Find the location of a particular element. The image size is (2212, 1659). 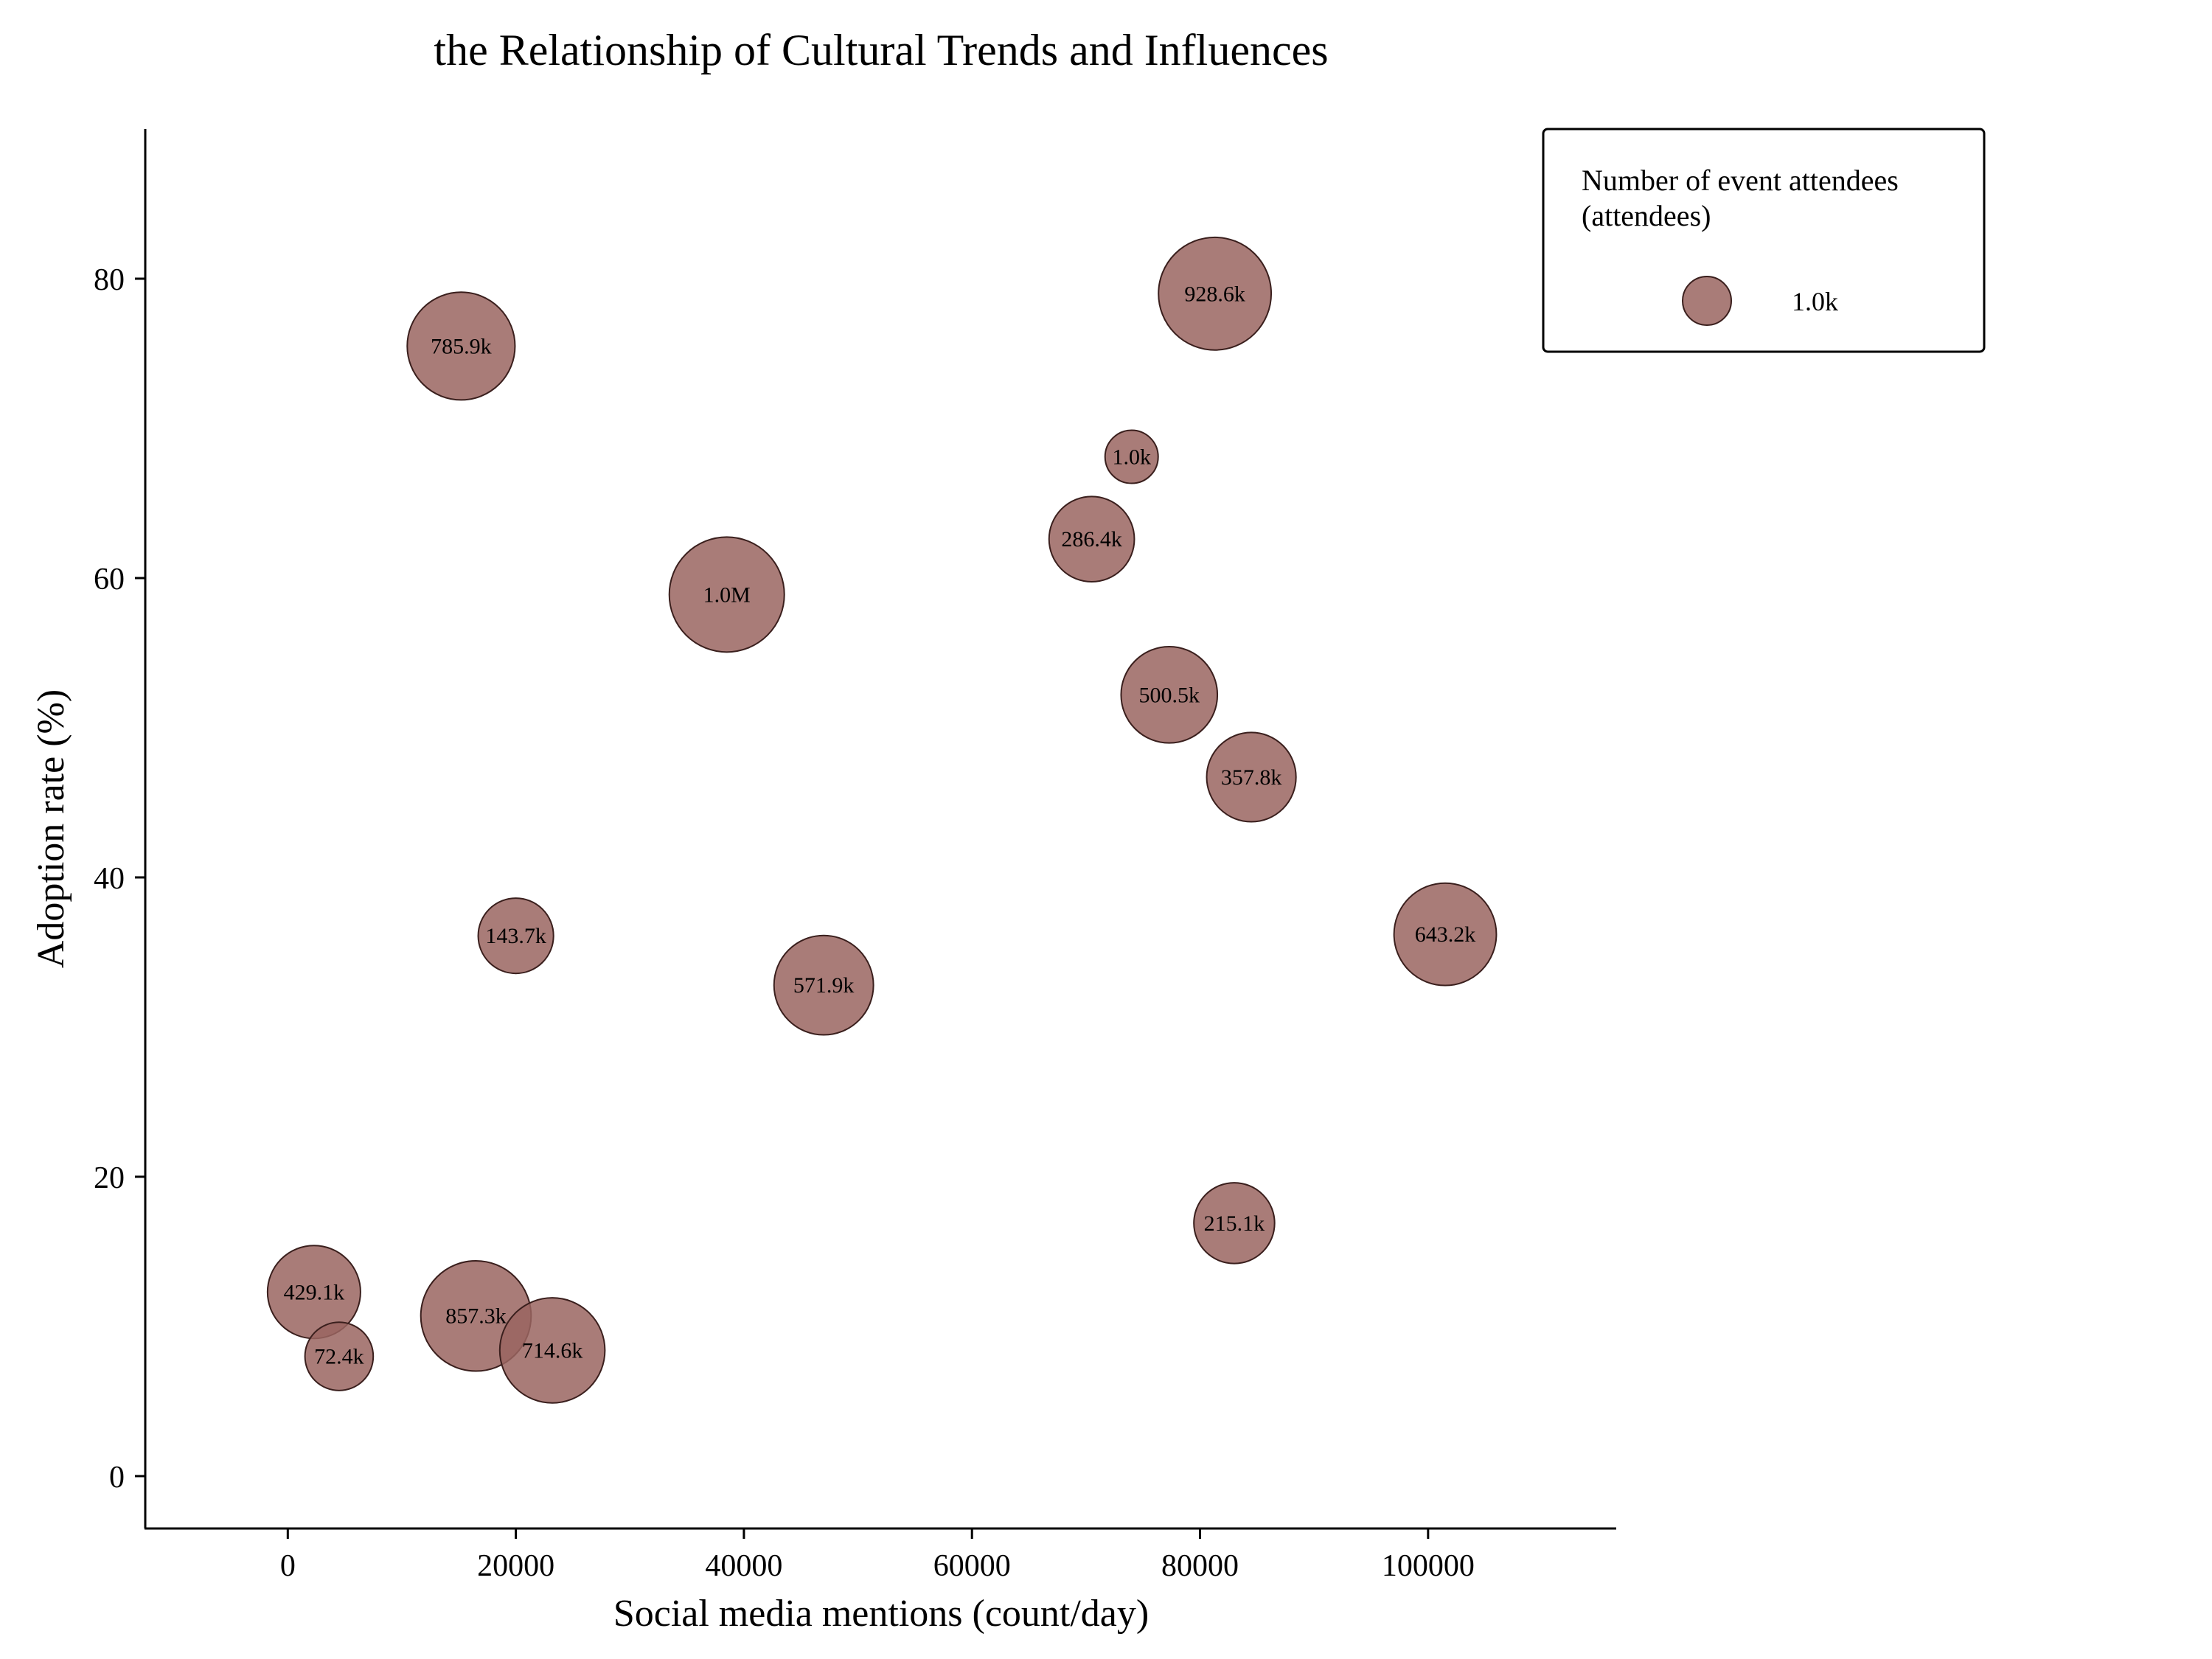

bubble-data-label: 571.9k is located at coordinates (824, 985).